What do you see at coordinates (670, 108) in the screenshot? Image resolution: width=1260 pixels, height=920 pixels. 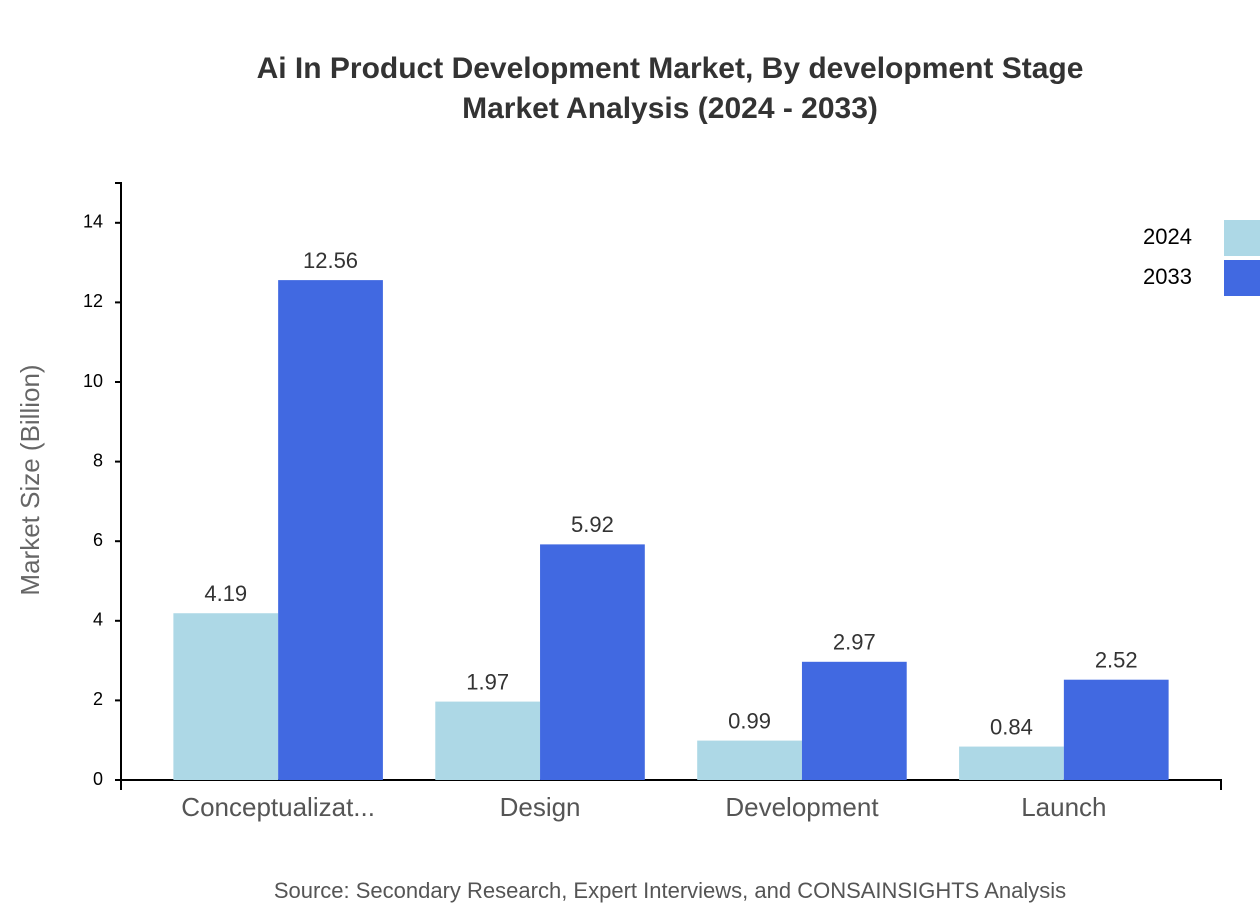 I see `chart-title: Market Analysis (2024 - 2033)` at bounding box center [670, 108].